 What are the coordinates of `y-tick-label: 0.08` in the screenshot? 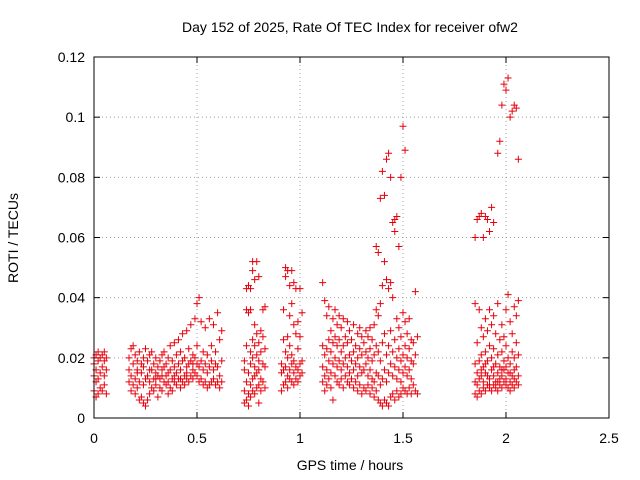 It's located at (71, 177).